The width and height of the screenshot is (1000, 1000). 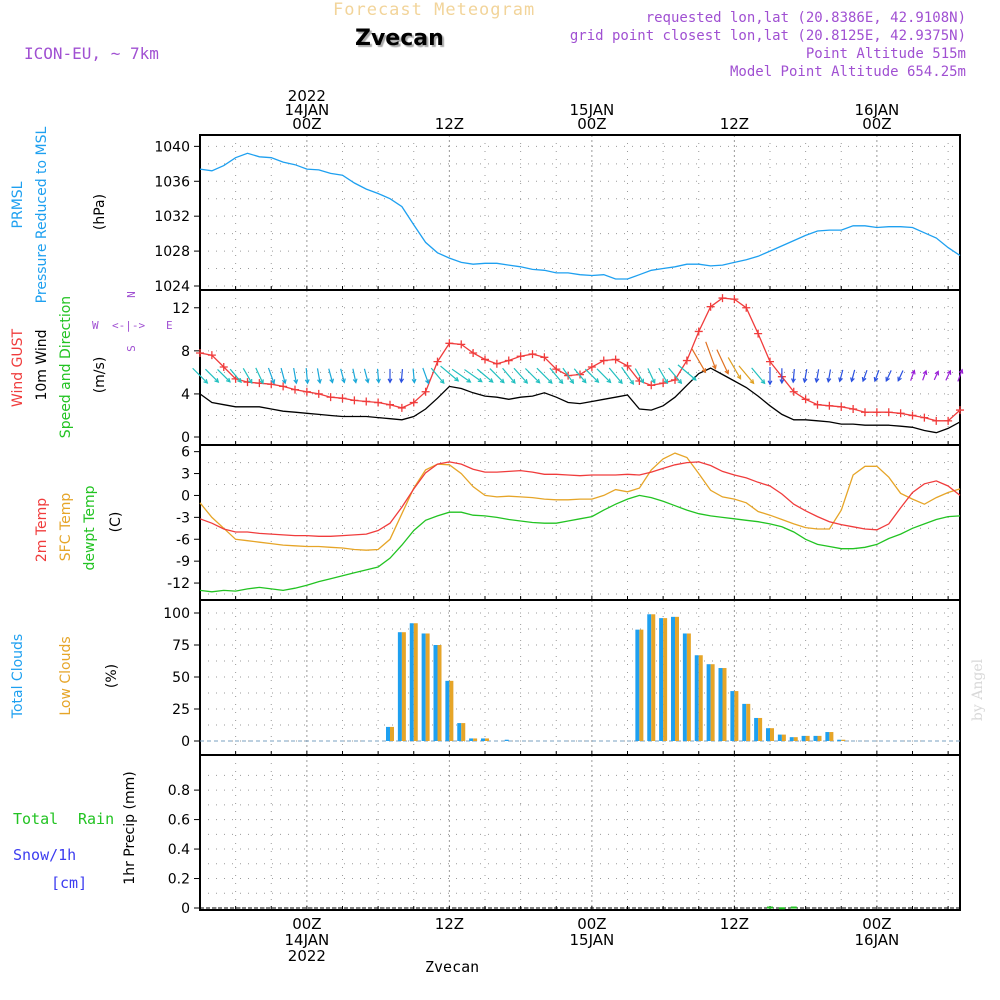 I want to click on wind-ytick-label: 8, so click(x=185, y=352).